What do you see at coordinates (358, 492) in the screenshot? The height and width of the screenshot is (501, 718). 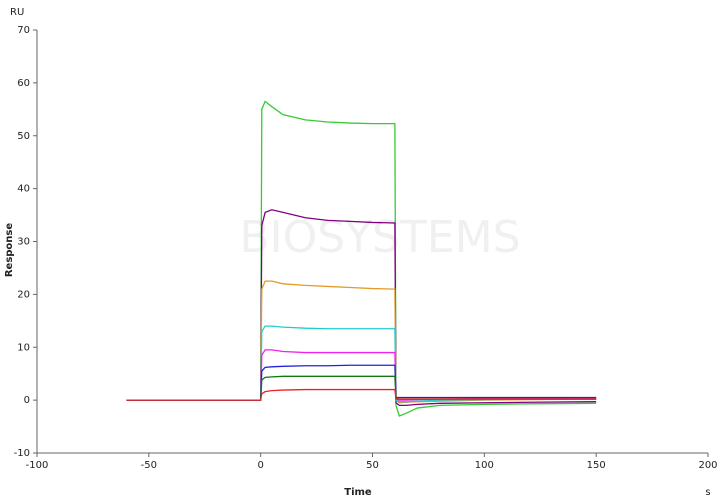 I see `x-axis-title: Time` at bounding box center [358, 492].